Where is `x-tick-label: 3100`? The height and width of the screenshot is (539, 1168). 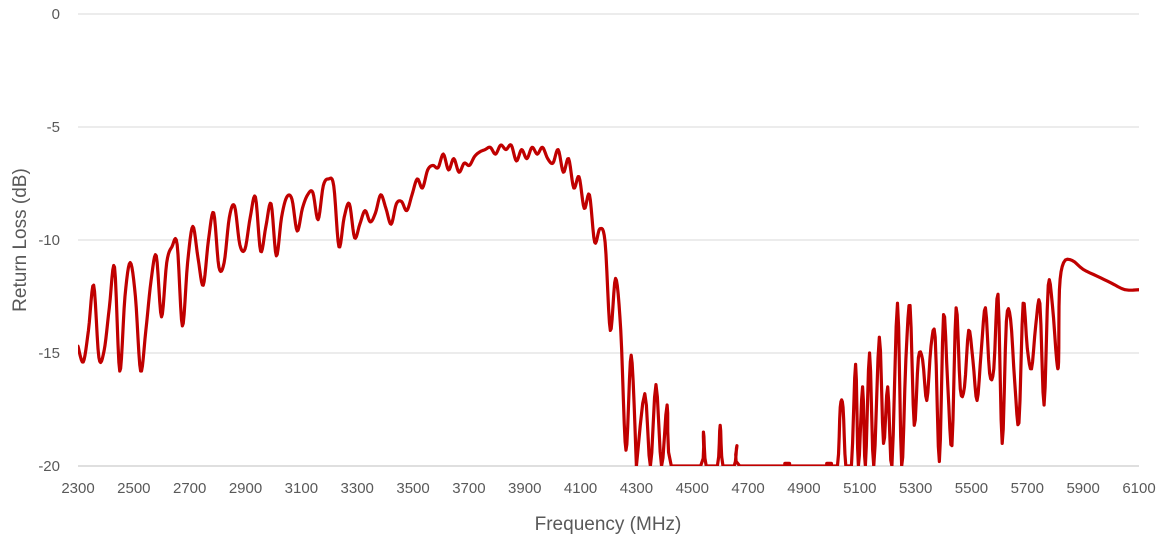 x-tick-label: 3100 is located at coordinates (301, 488).